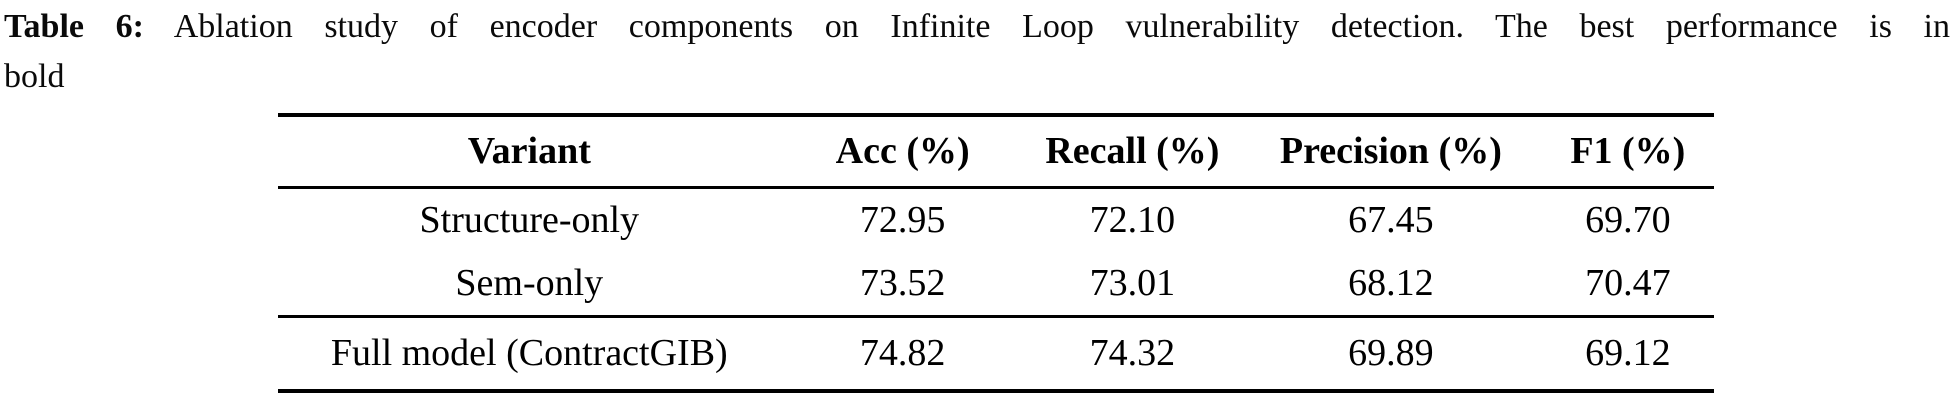  What do you see at coordinates (902, 282) in the screenshot?
I see `cell-acc: 73.52` at bounding box center [902, 282].